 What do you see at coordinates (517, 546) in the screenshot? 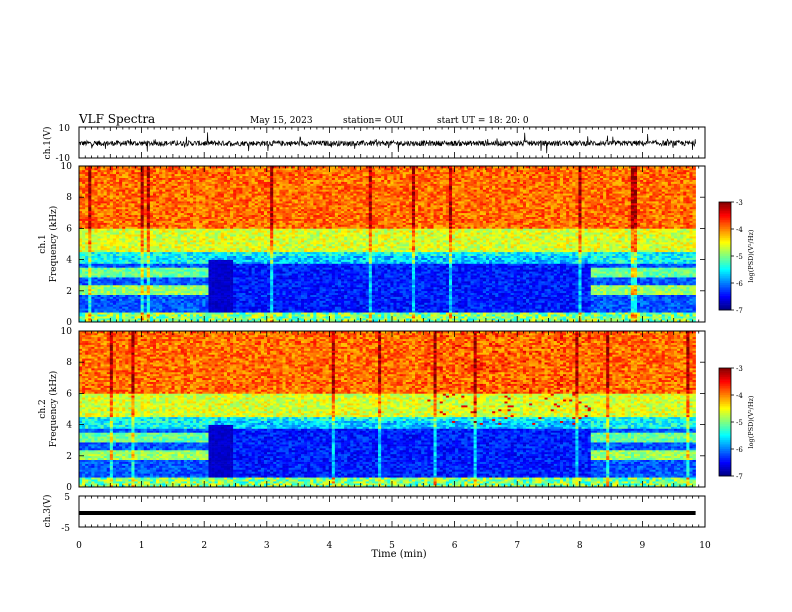
I see `x-tick-label: 7` at bounding box center [517, 546].